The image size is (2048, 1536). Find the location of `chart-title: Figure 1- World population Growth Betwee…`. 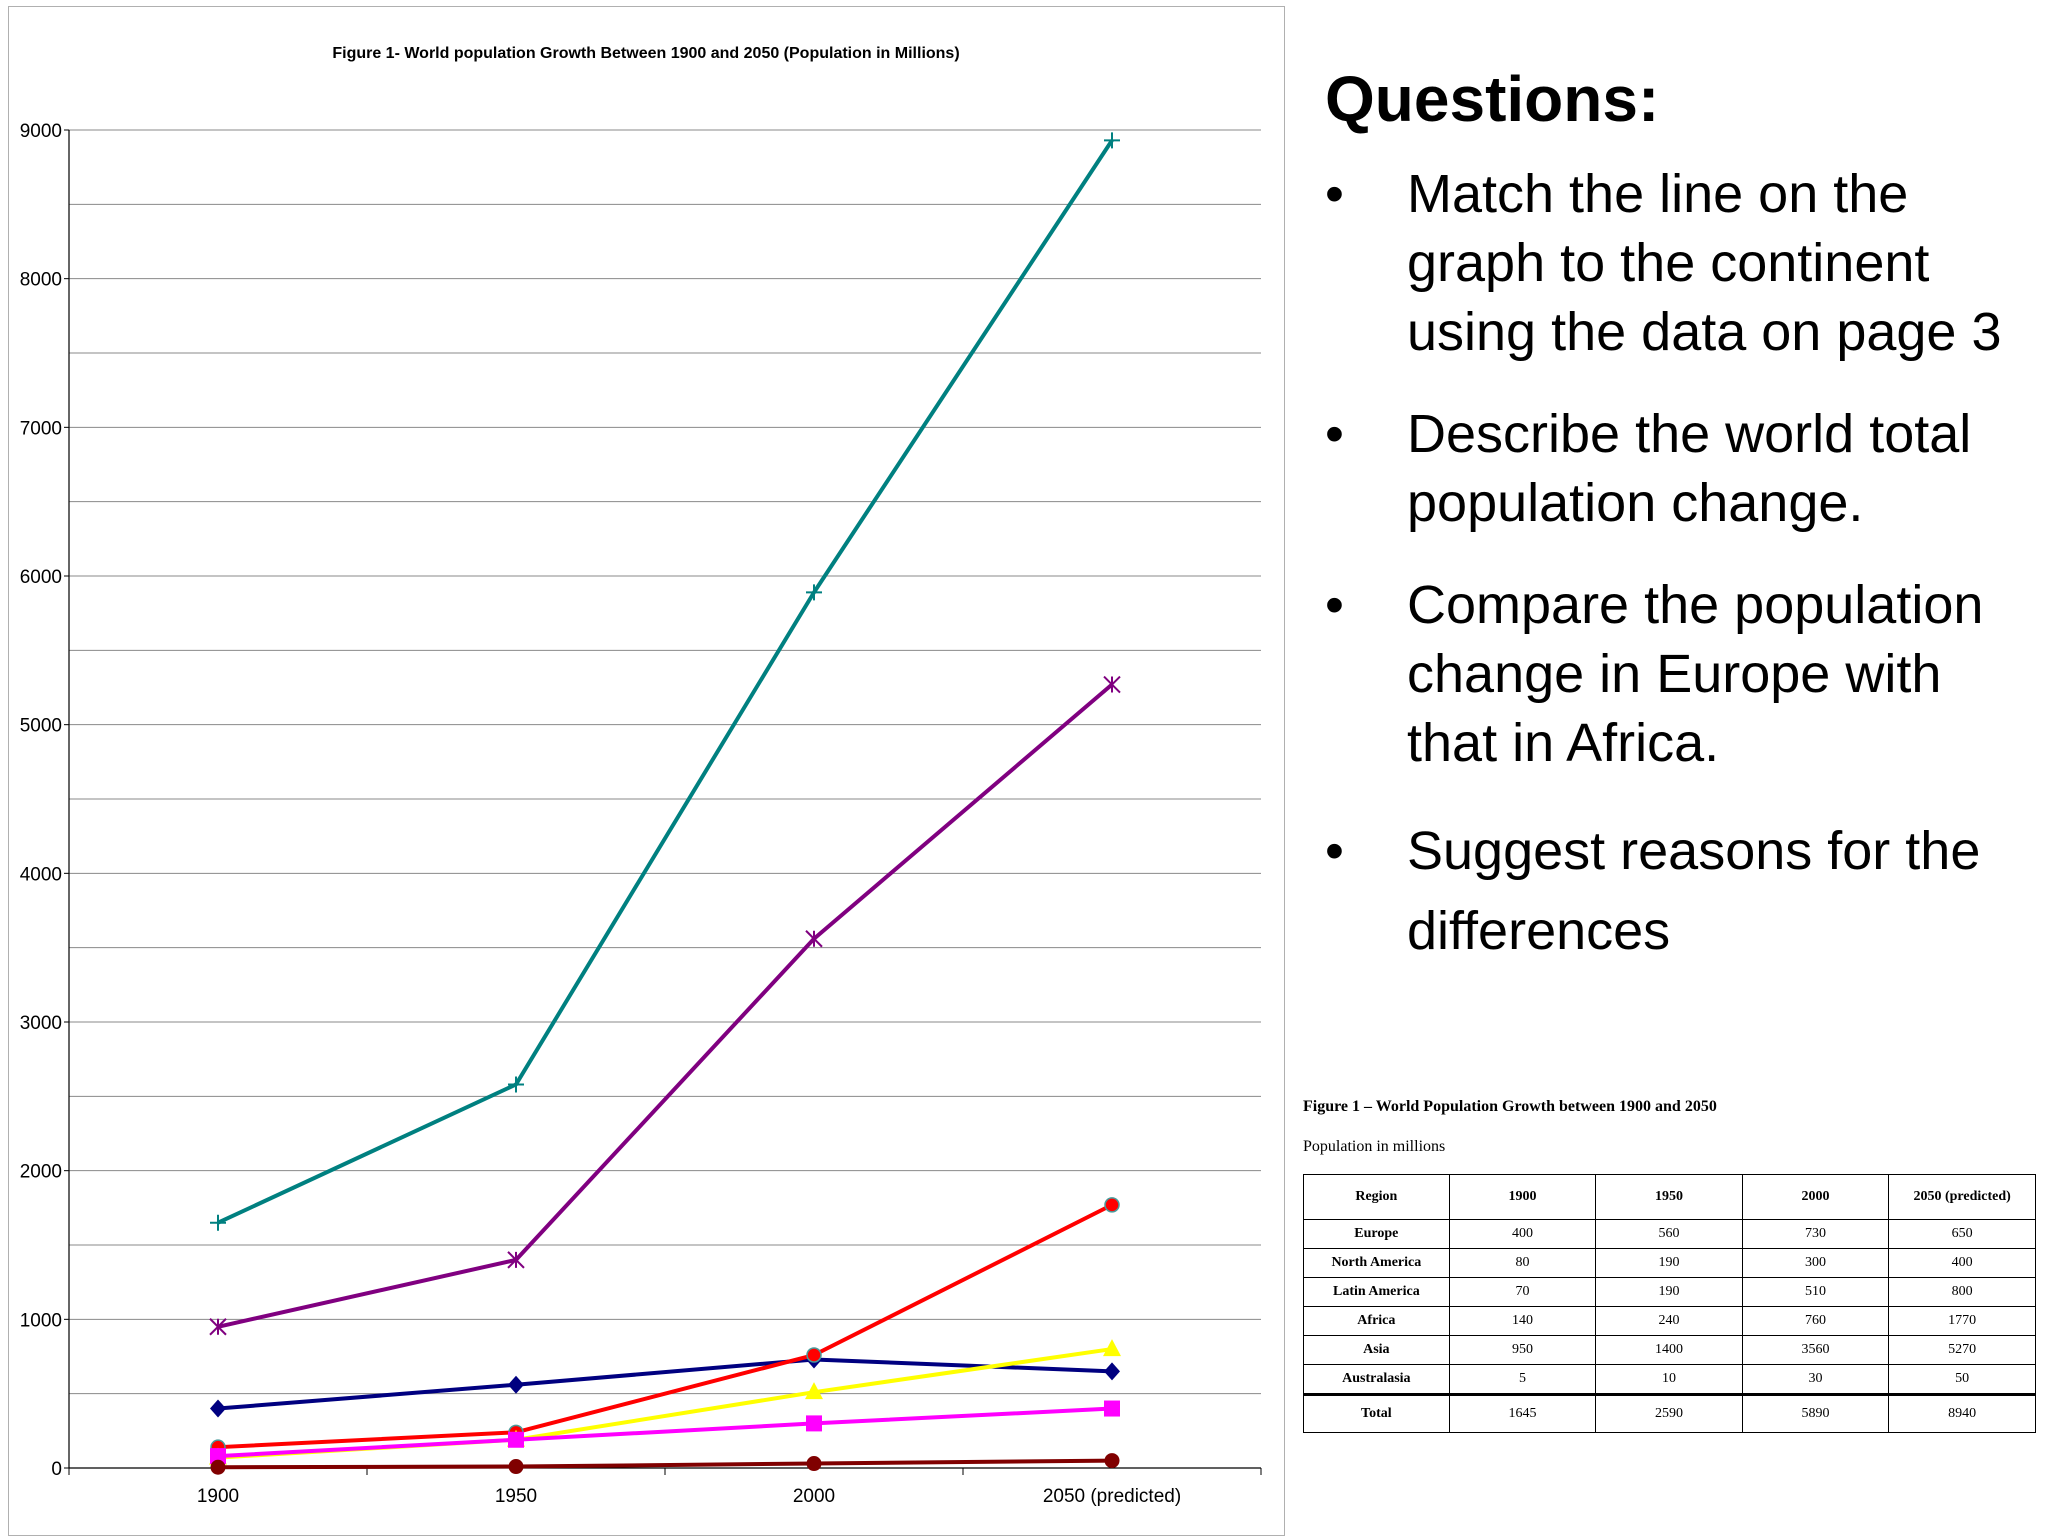

chart-title: Figure 1- World population Growth Betwee… is located at coordinates (645, 53).